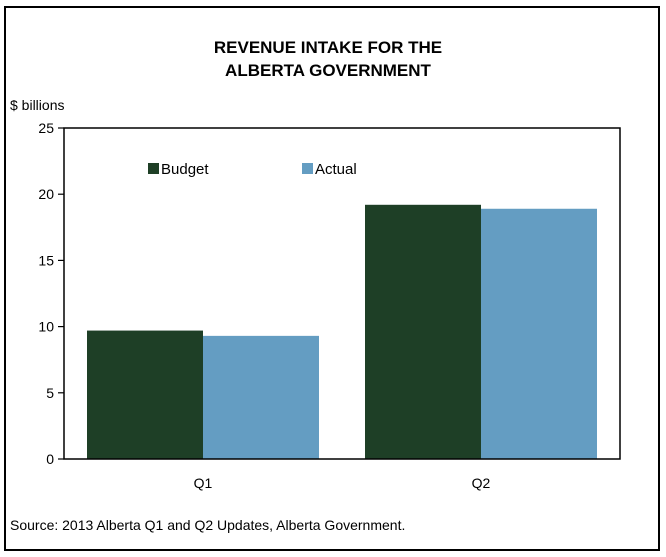 Image resolution: width=666 pixels, height=557 pixels. Describe the element at coordinates (203, 483) in the screenshot. I see `x-tick-label-q1: Q1` at that location.